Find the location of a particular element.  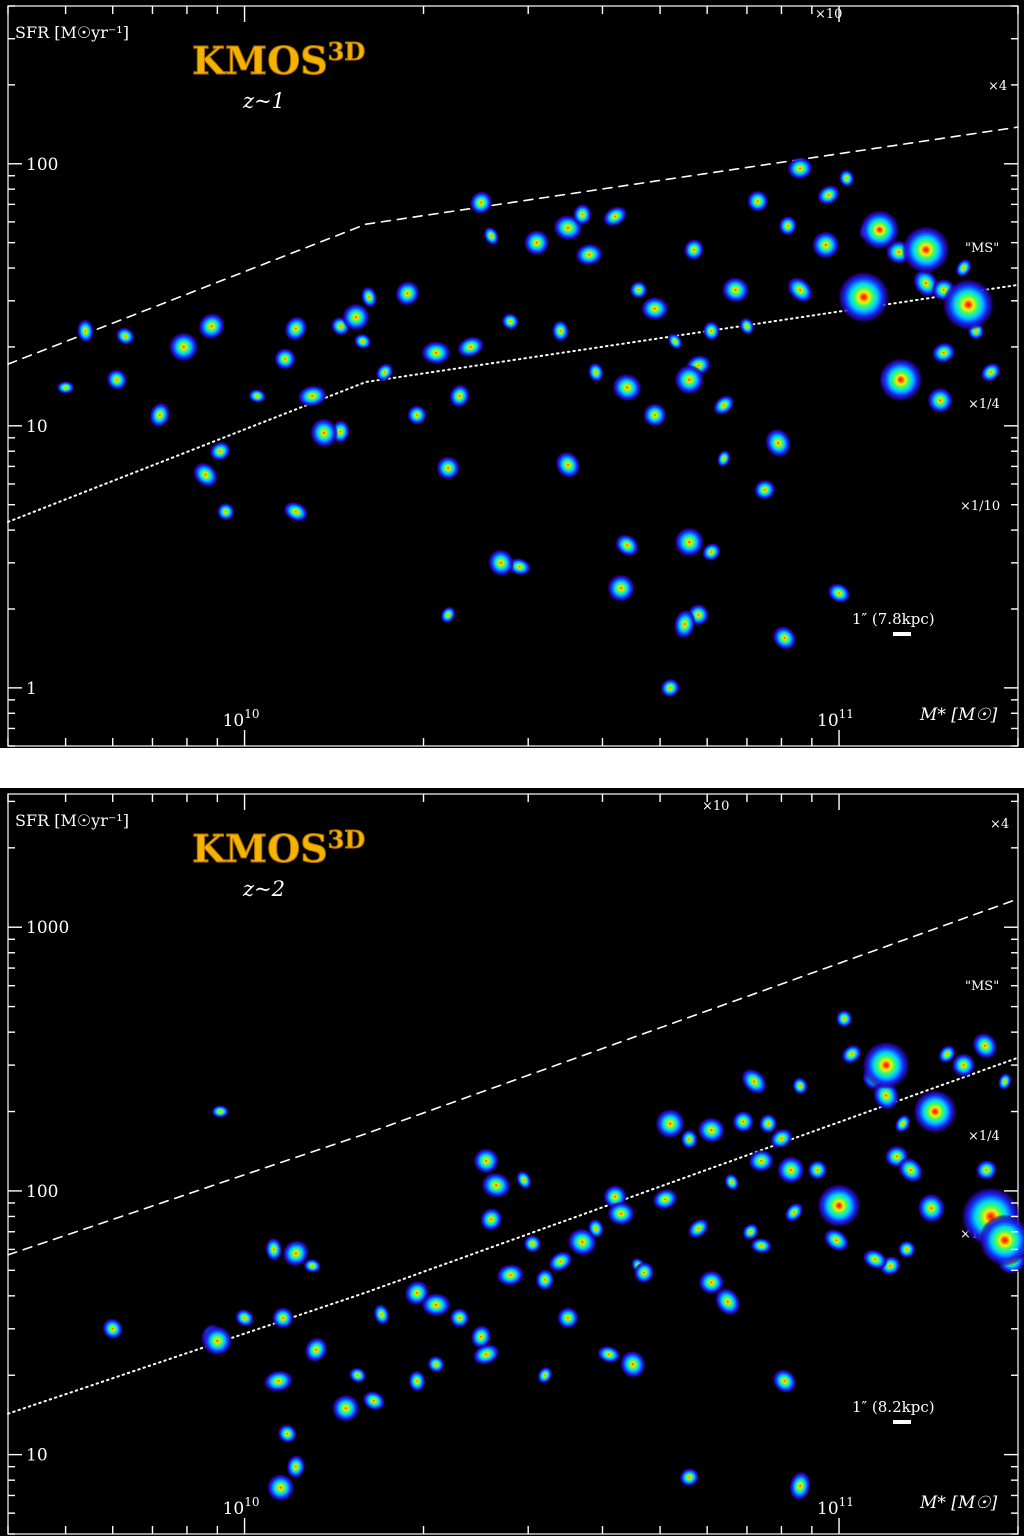

y-tick-label: 1 is located at coordinates (31, 689).